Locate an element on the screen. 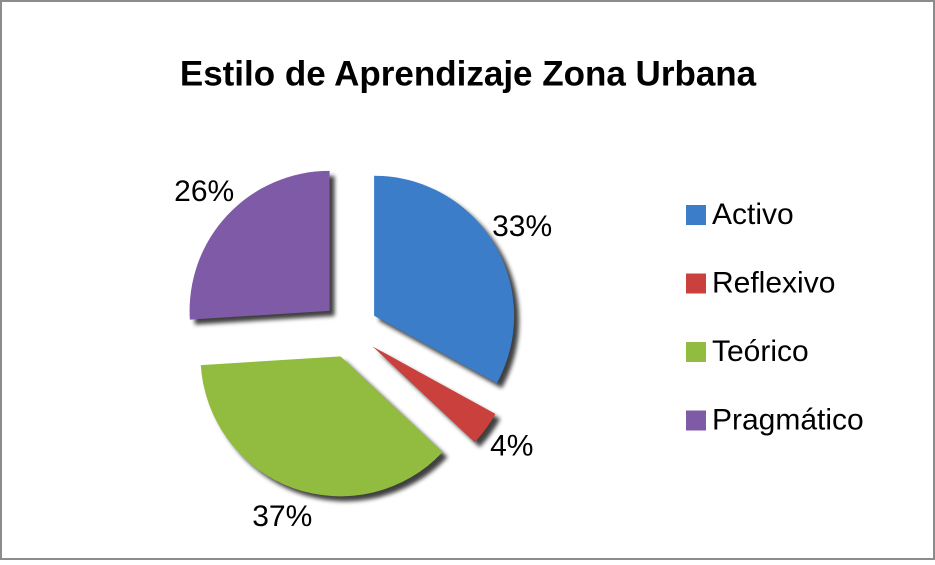 The height and width of the screenshot is (565, 935). data-label: 33% is located at coordinates (522, 226).